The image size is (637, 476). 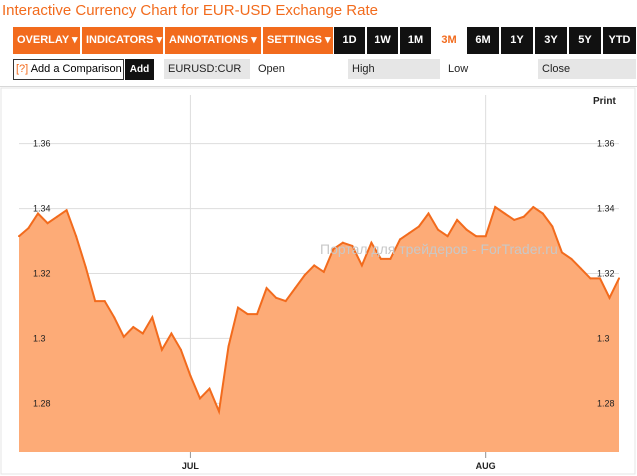 I want to click on print-button: Print, so click(x=604, y=101).